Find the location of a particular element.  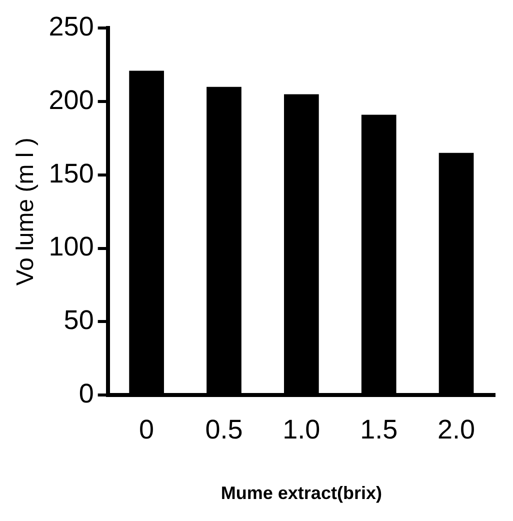

x-tick-label: 2.0 is located at coordinates (457, 429).